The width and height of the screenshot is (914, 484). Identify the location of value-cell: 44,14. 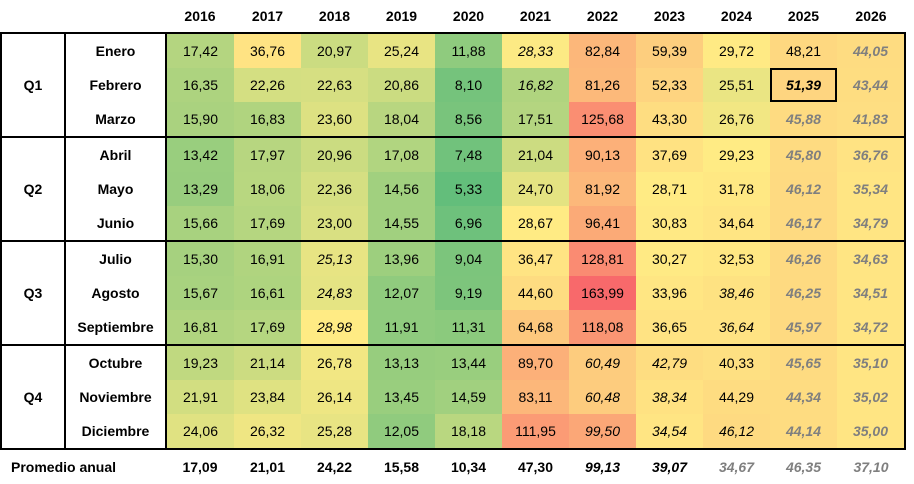
(803, 432).